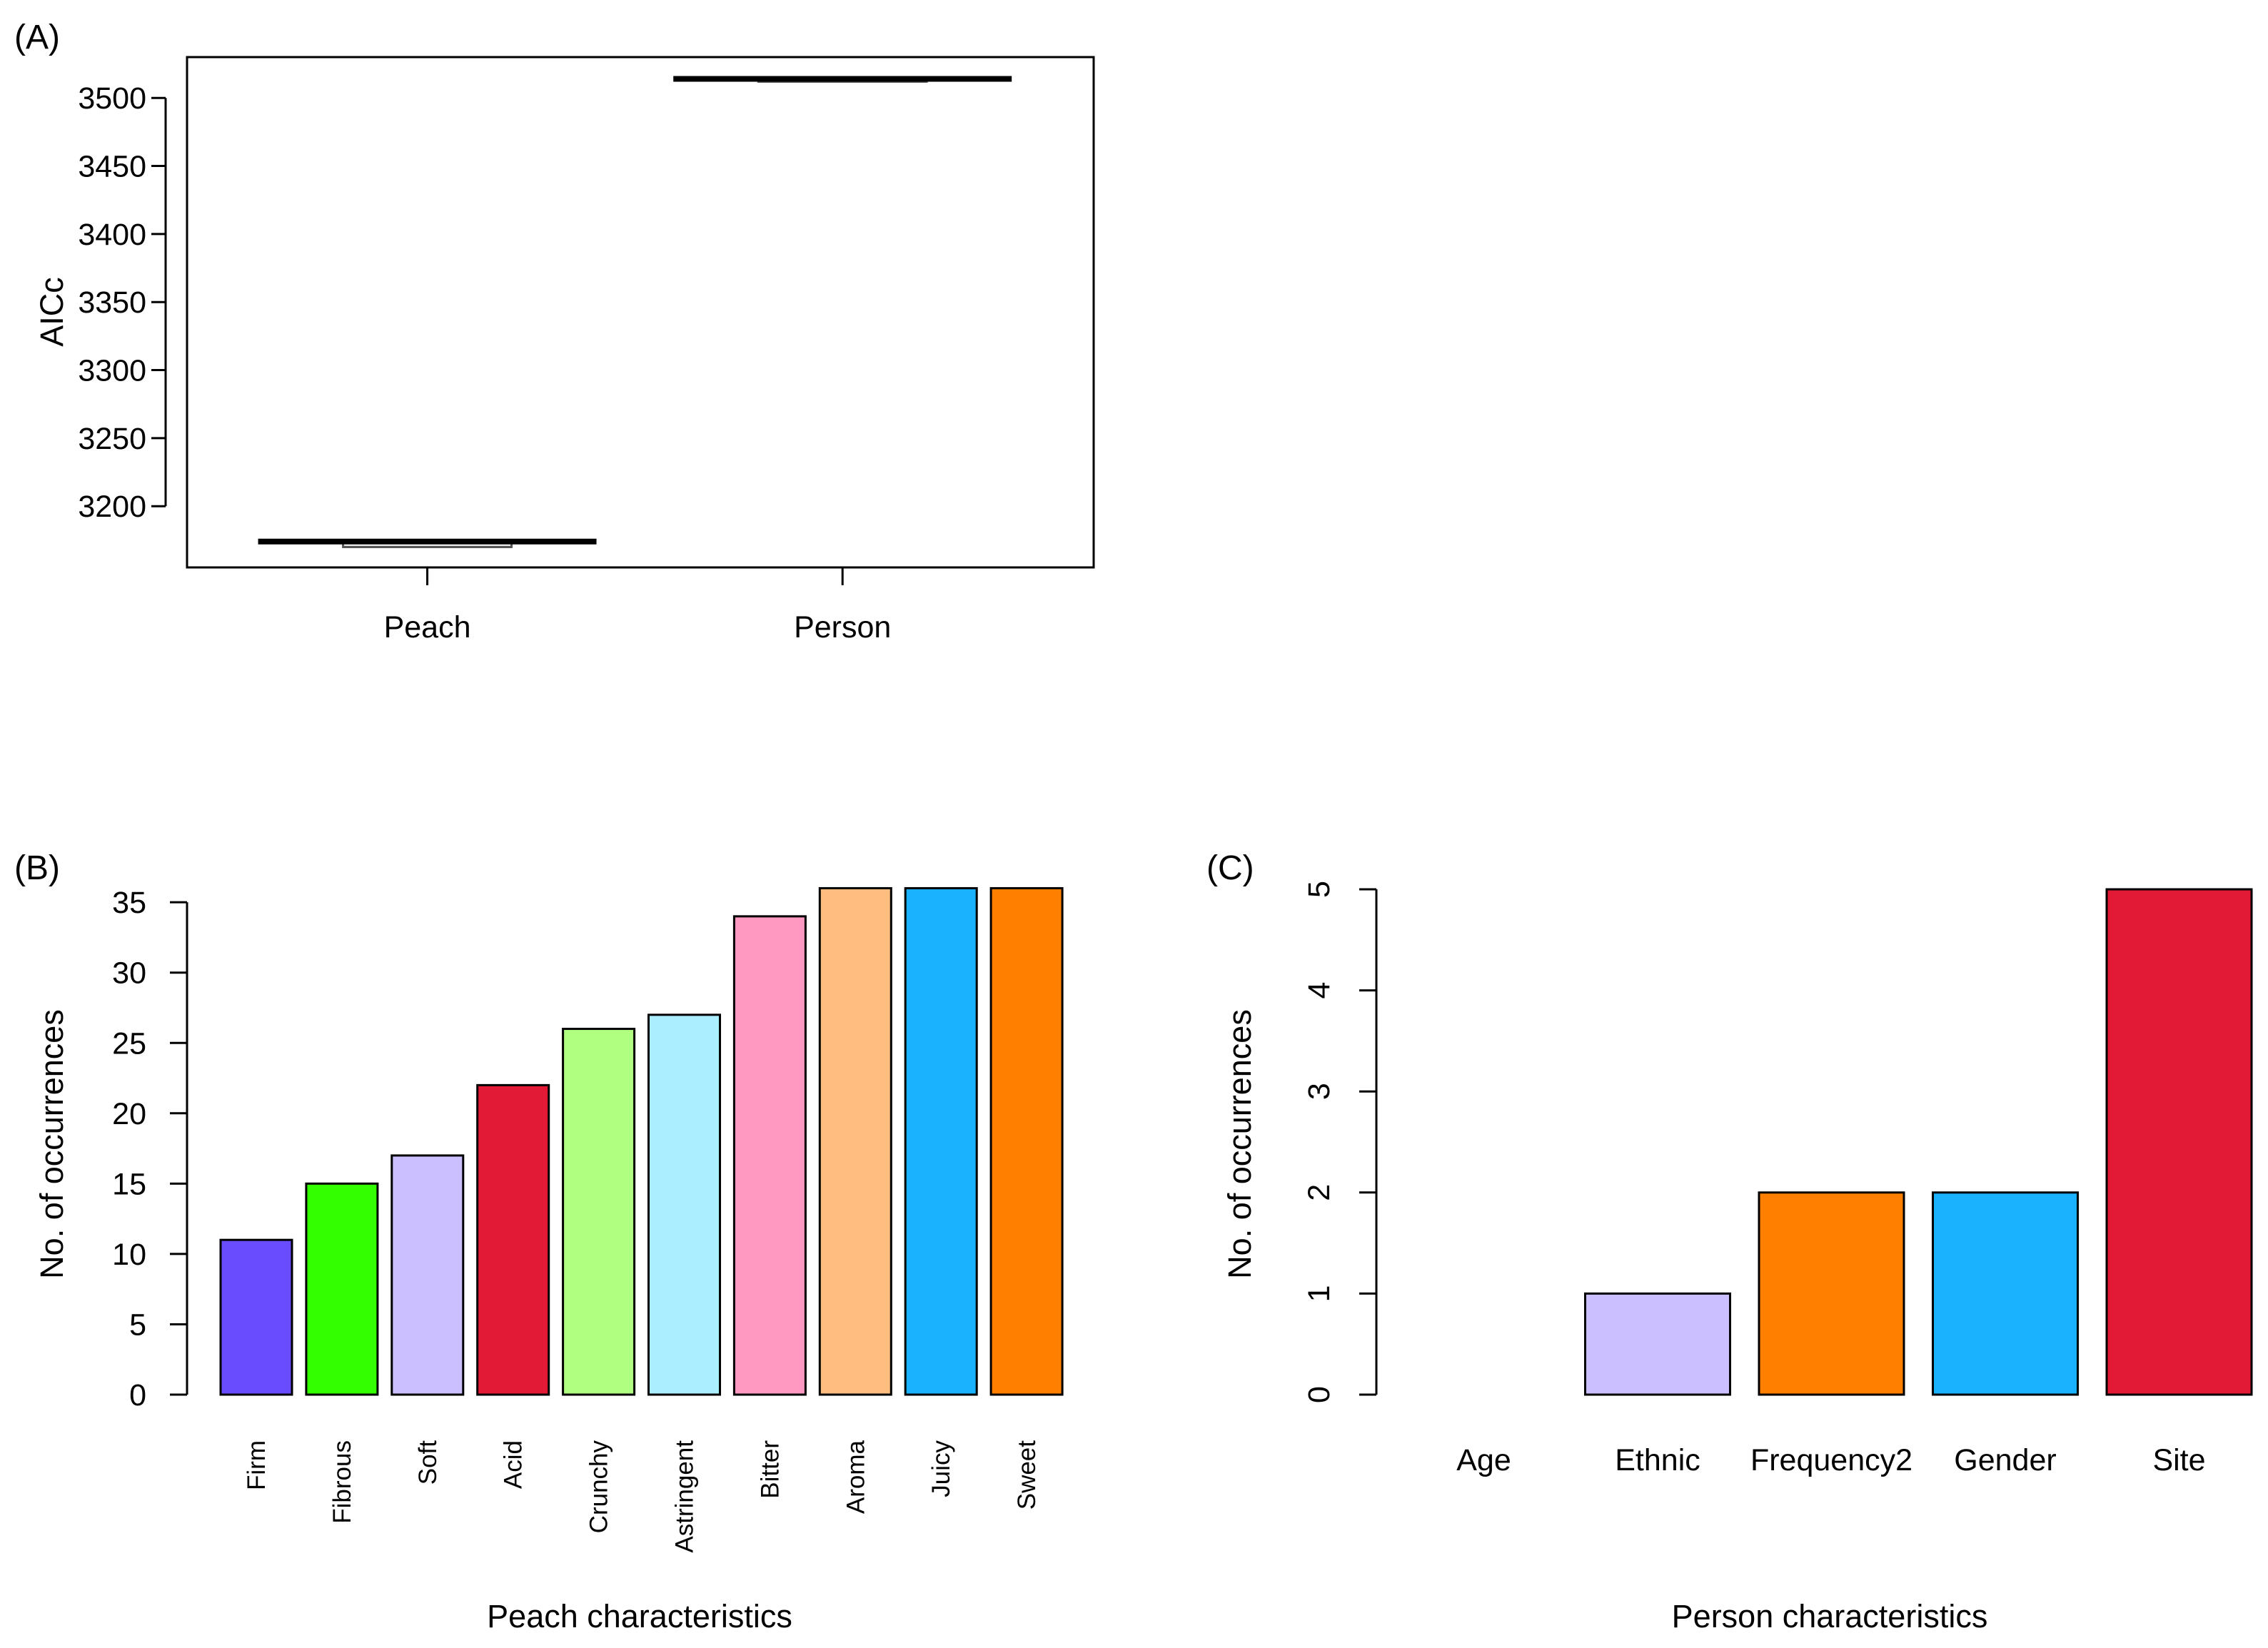 Image resolution: width=2268 pixels, height=1648 pixels. Describe the element at coordinates (635, 312) in the screenshot. I see `panel-a-boxes` at that location.